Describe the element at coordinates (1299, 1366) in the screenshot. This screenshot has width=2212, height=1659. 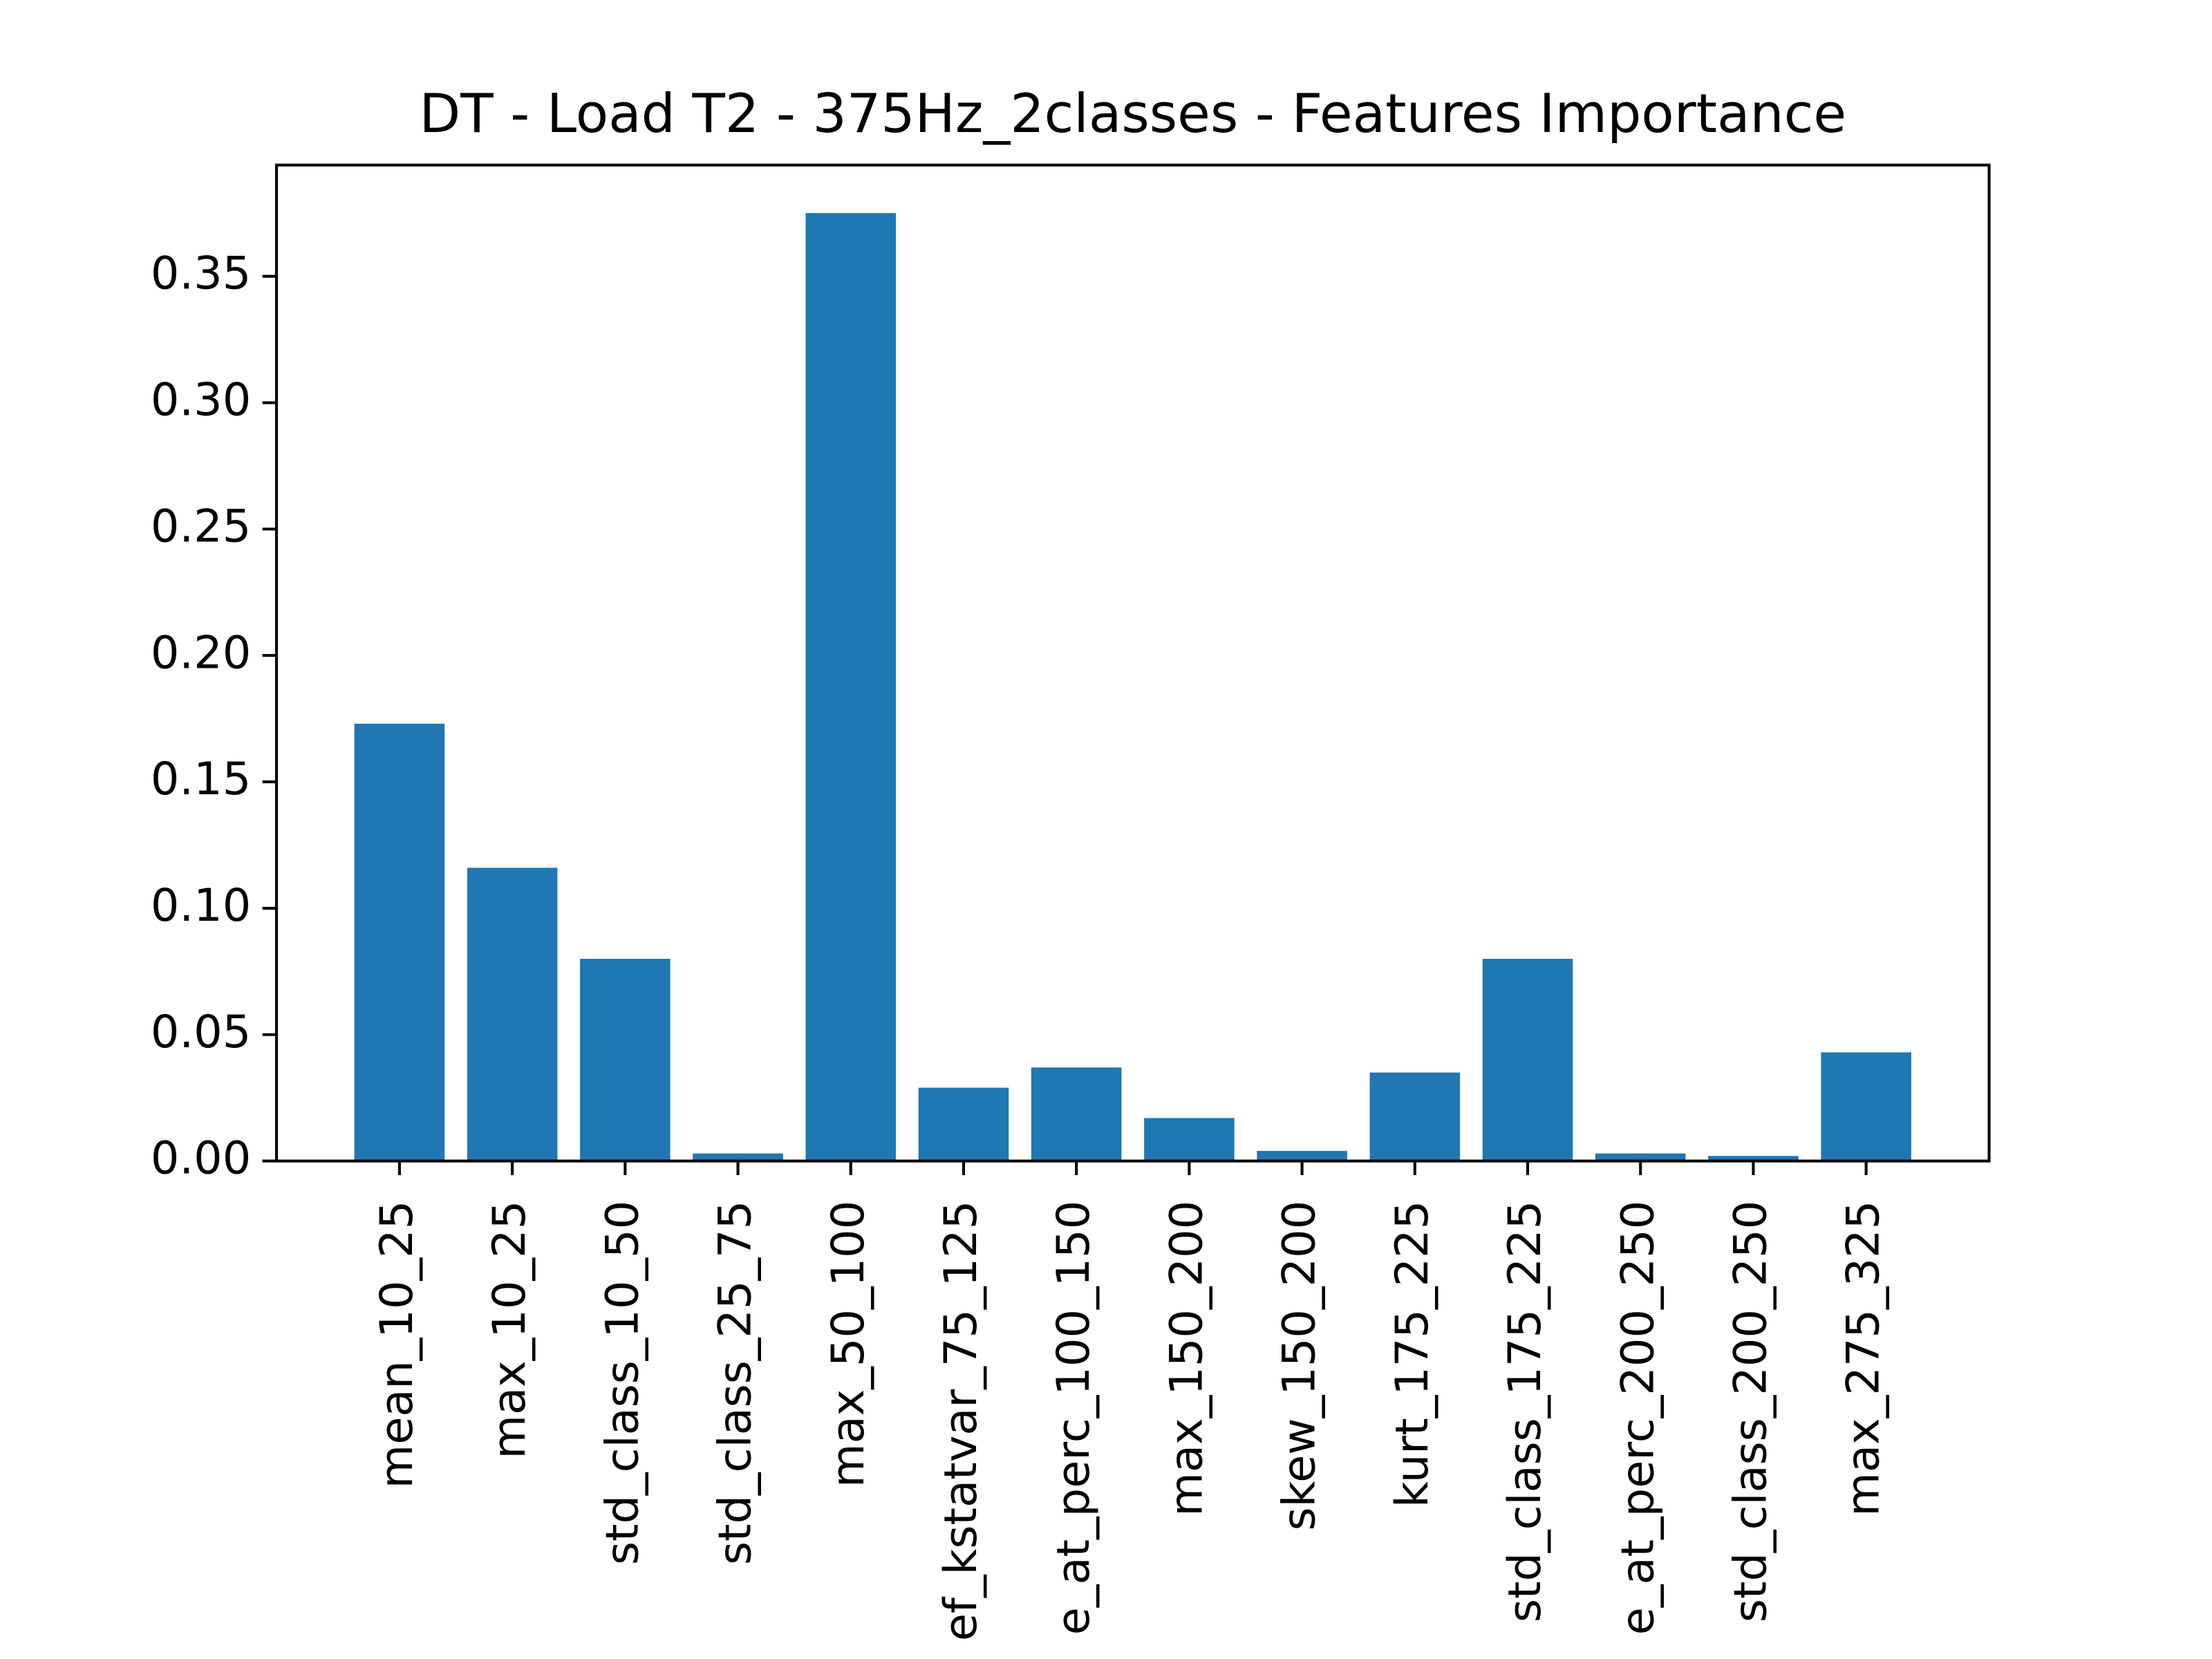
I see `x-tick-label: skew_150_200` at that location.